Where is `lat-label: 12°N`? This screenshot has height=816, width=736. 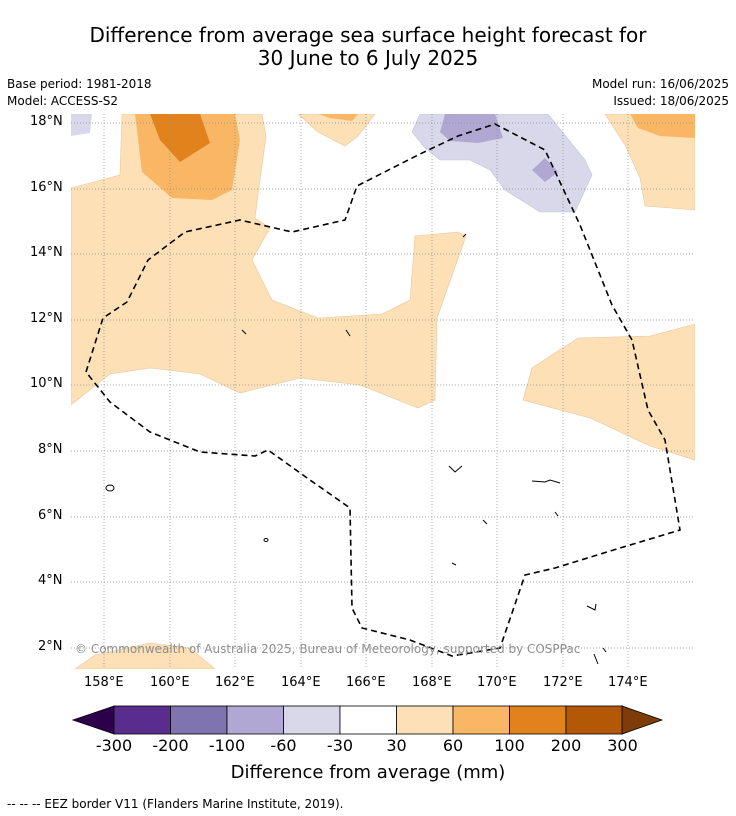 lat-label: 12°N is located at coordinates (46, 318).